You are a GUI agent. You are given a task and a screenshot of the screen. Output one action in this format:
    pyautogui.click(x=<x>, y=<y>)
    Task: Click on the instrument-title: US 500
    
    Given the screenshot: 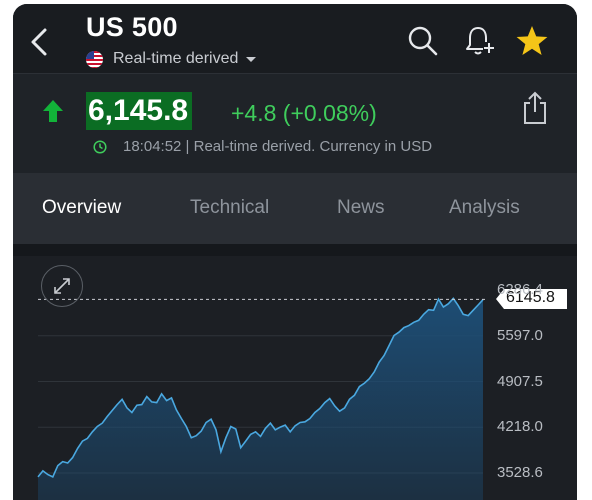 What is the action you would take?
    pyautogui.click(x=132, y=27)
    